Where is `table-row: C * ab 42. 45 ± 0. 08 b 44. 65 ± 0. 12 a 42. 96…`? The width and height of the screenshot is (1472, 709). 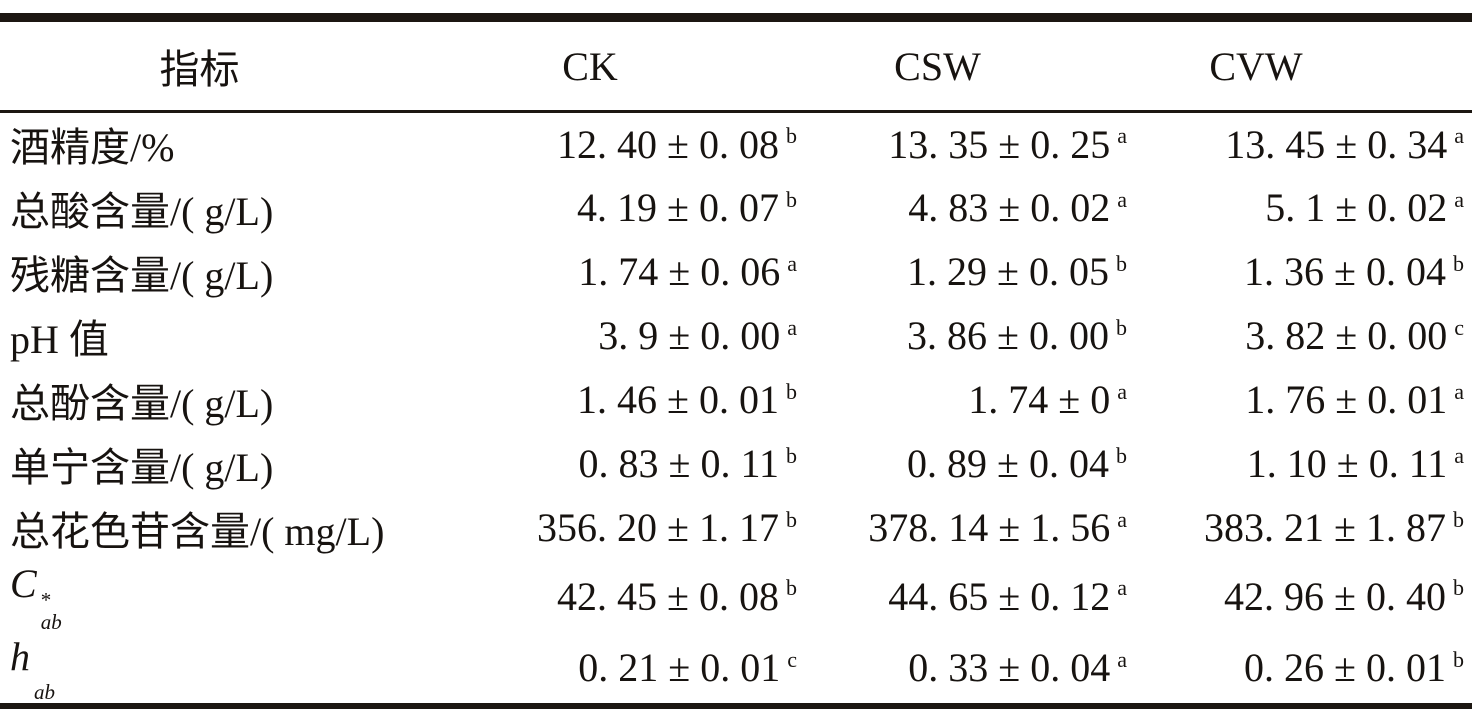 table-row: C * ab 42. 45 ± 0. 08 b 44. 65 ± 0. 12 a 42. 96… is located at coordinates (736, 597).